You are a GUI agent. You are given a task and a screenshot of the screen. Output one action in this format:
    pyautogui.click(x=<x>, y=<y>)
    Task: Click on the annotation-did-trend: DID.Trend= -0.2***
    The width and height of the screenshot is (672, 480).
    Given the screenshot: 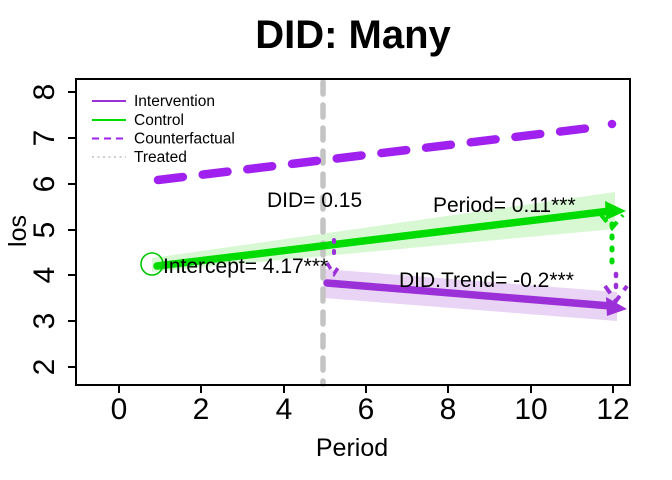 What is the action you would take?
    pyautogui.click(x=486, y=280)
    